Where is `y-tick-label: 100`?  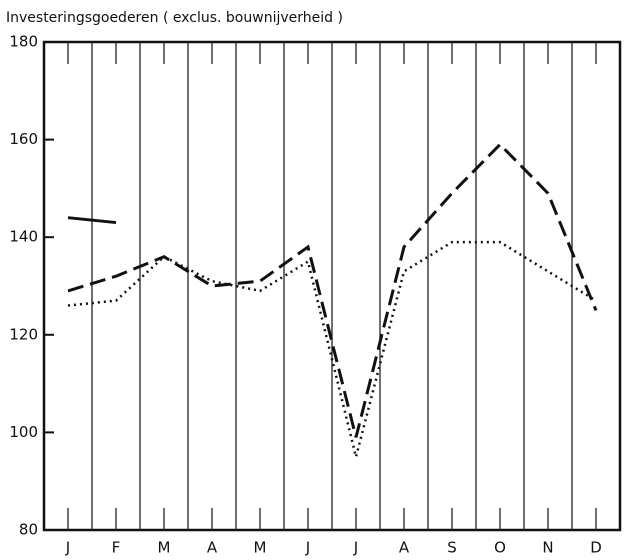
y-tick-label: 100 is located at coordinates (23, 432).